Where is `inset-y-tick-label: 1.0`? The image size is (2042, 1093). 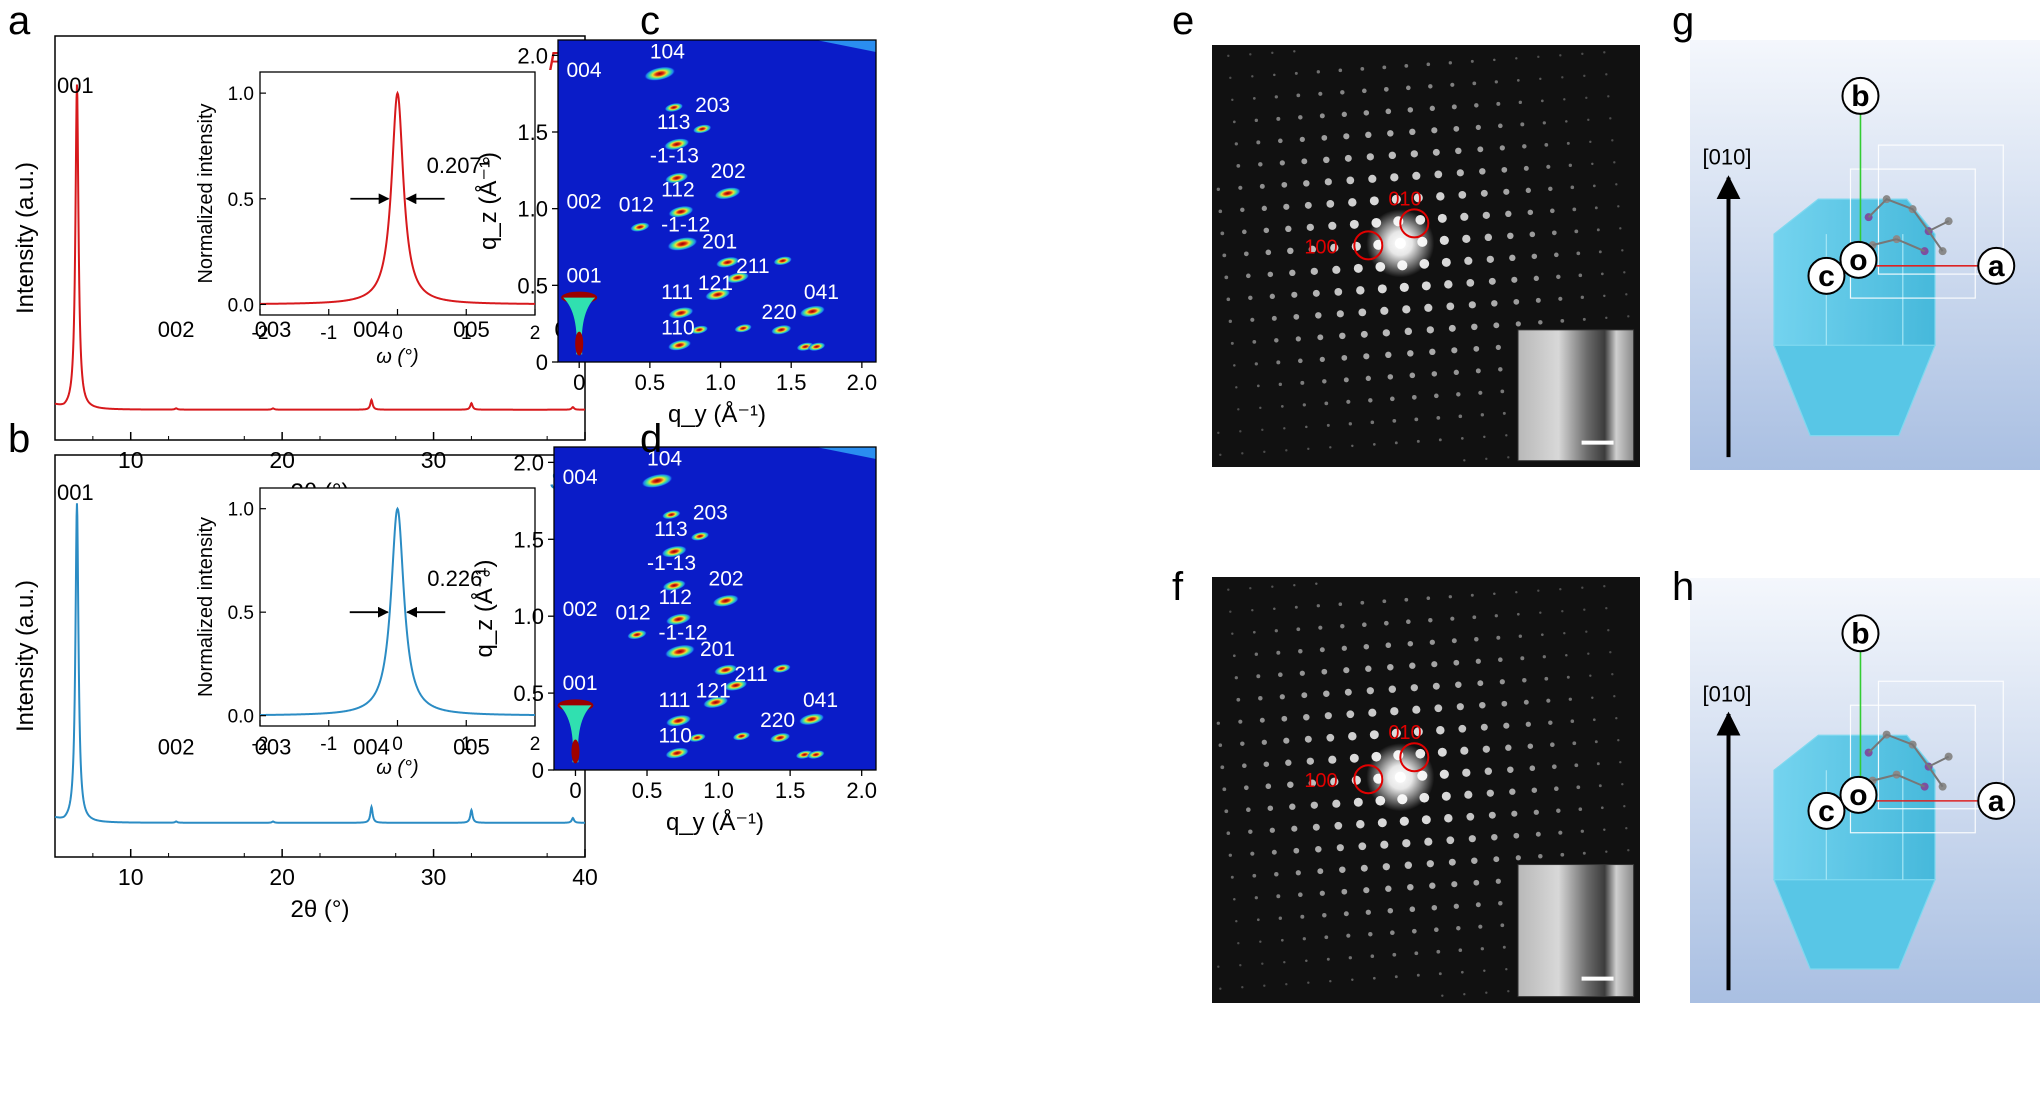
inset-y-tick-label: 1.0 is located at coordinates (241, 94).